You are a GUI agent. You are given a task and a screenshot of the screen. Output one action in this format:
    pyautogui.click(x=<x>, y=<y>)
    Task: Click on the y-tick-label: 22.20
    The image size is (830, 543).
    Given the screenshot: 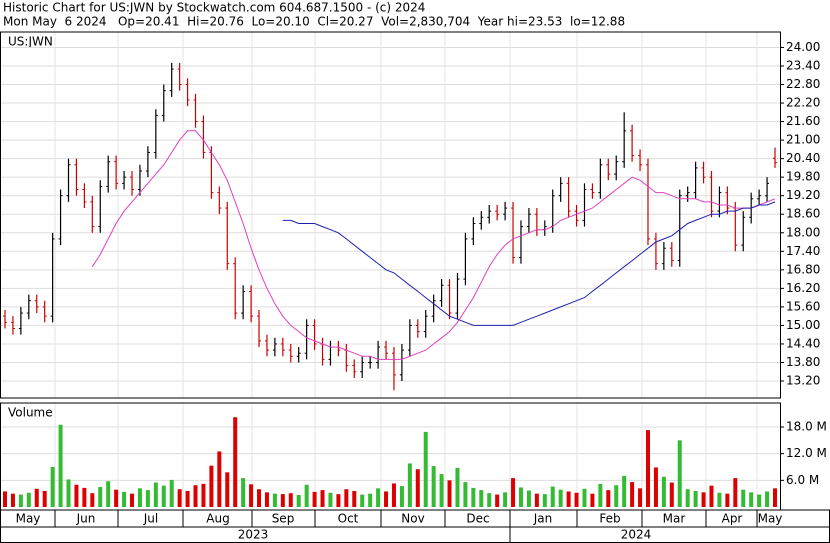 What is the action you would take?
    pyautogui.click(x=803, y=103)
    